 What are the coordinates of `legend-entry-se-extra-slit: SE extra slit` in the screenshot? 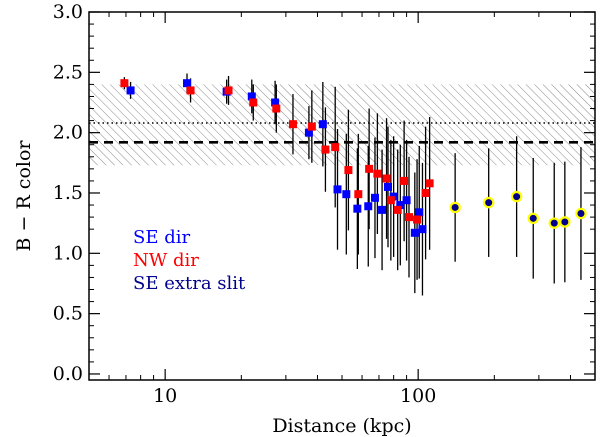 It's located at (189, 283).